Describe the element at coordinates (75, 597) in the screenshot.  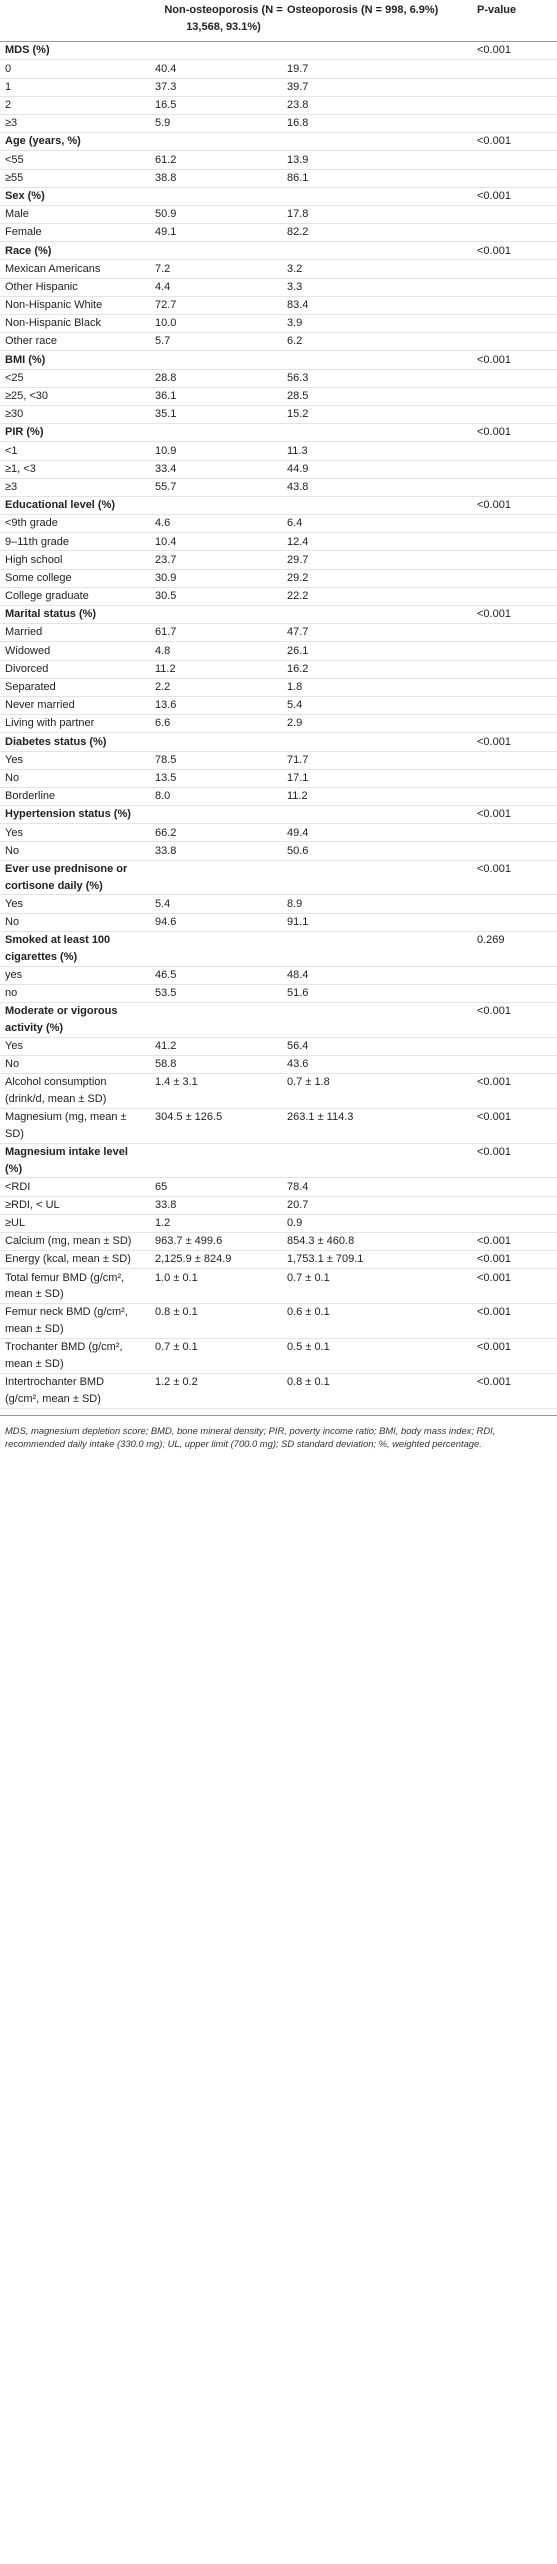
I see `table-cell: College graduate` at that location.